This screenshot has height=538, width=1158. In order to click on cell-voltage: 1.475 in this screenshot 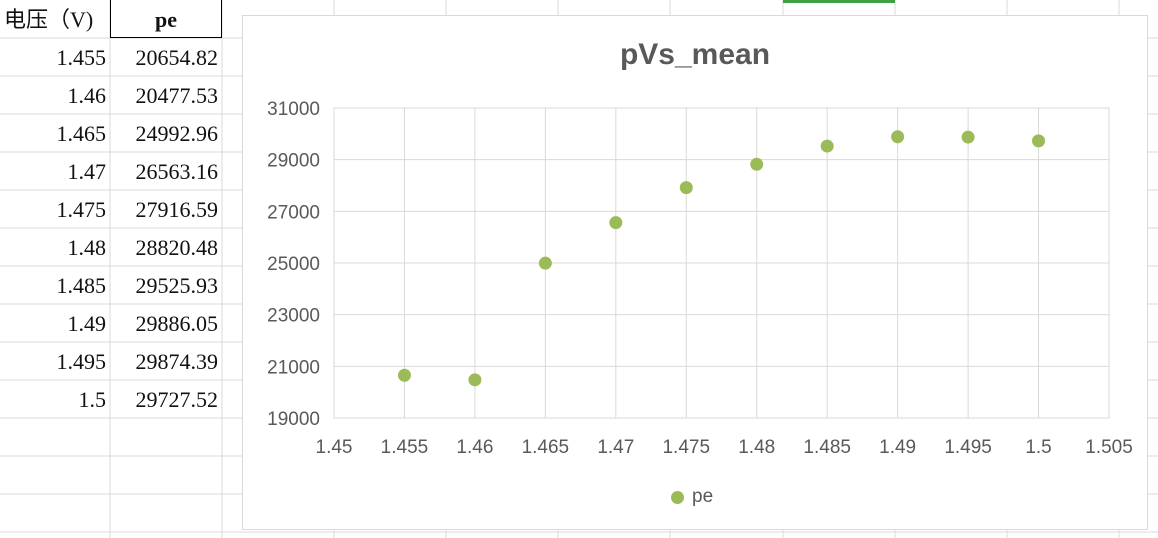, I will do `click(81, 209)`.